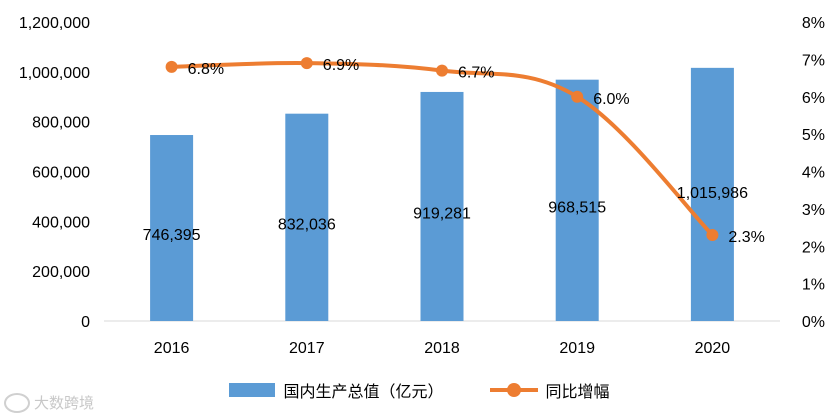  I want to click on left-tick-label: 200,000, so click(61, 272).